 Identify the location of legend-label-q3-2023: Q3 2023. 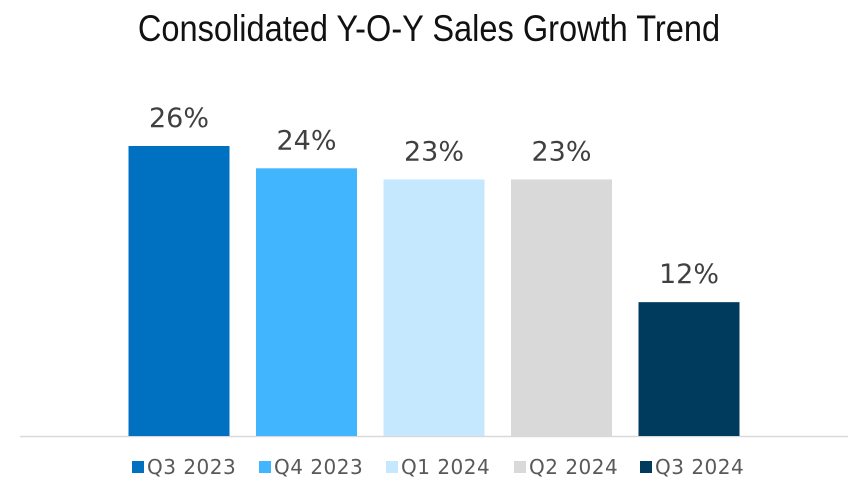
(191, 467).